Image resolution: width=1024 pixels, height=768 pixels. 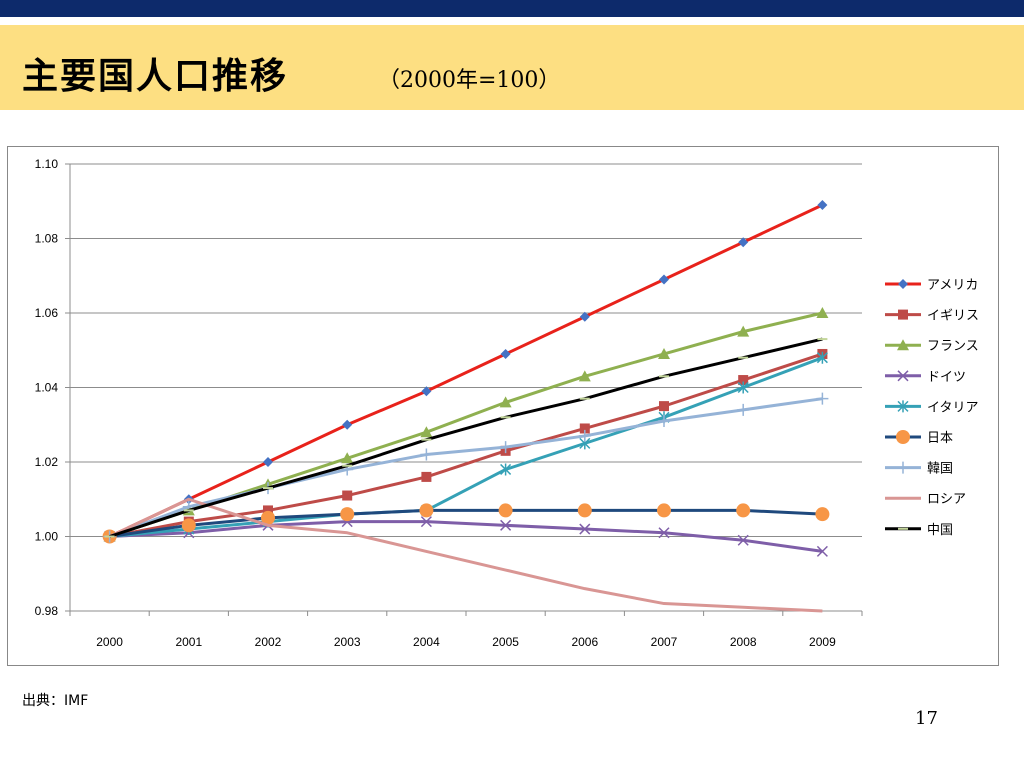 I want to click on x-tick-label: 2009, so click(x=822, y=642).